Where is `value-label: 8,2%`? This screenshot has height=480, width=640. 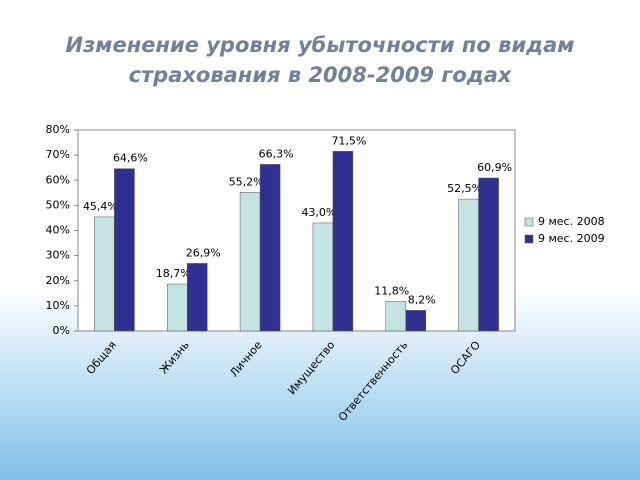 value-label: 8,2% is located at coordinates (422, 299).